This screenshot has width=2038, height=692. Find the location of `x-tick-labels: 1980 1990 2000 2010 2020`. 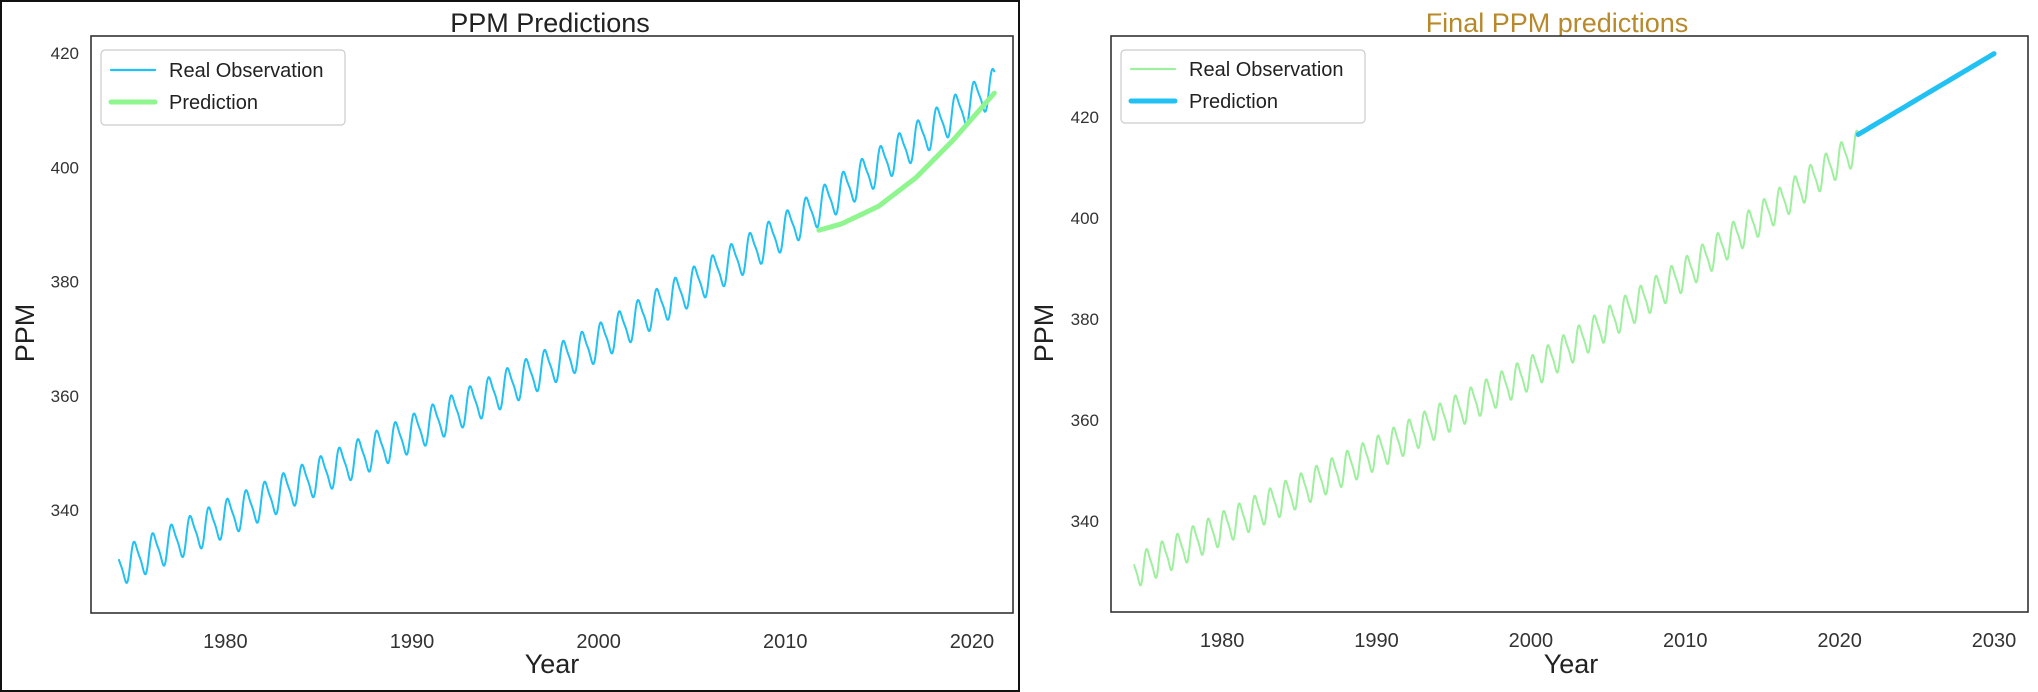

x-tick-labels: 1980 1990 2000 2010 2020 is located at coordinates (598, 642).